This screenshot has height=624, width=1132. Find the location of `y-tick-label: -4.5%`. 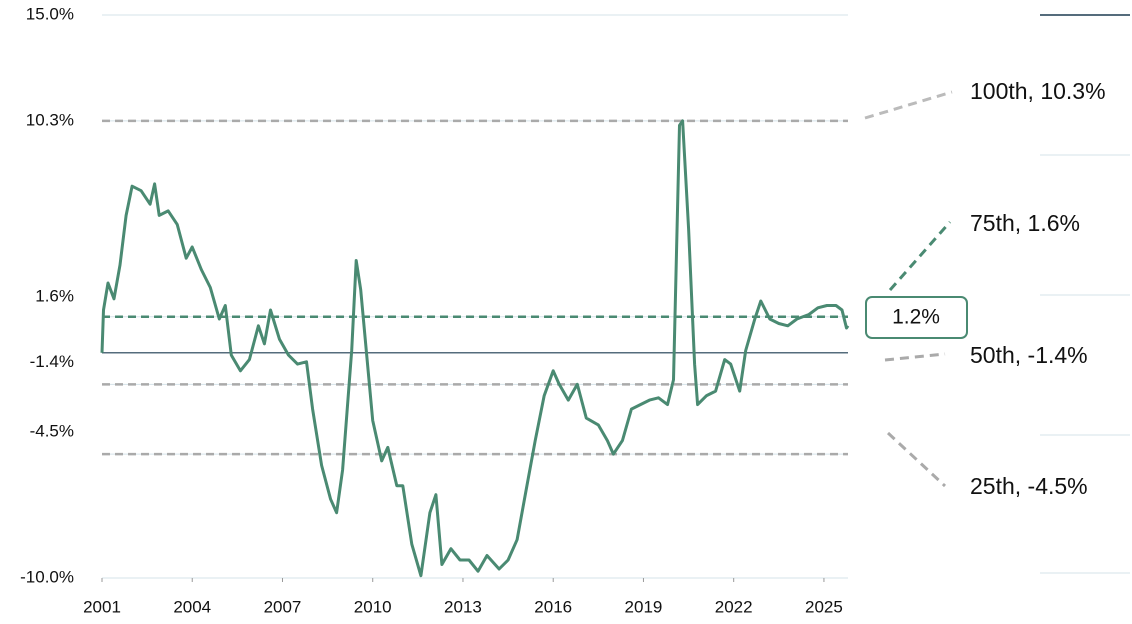

y-tick-label: -4.5% is located at coordinates (52, 431).